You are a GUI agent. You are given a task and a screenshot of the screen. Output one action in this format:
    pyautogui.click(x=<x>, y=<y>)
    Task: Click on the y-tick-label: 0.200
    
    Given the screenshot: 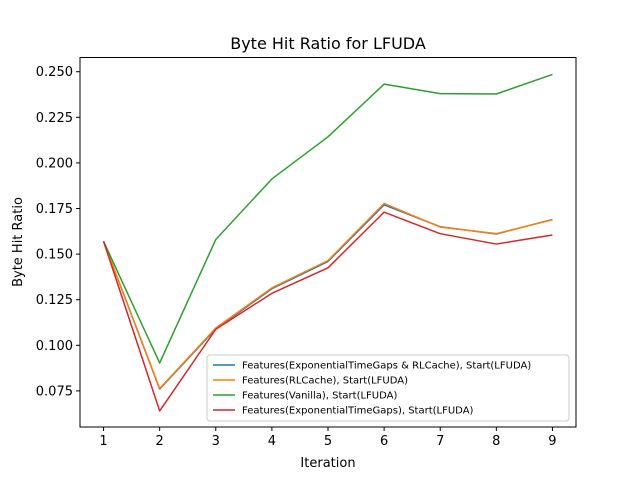 What is the action you would take?
    pyautogui.click(x=54, y=163)
    